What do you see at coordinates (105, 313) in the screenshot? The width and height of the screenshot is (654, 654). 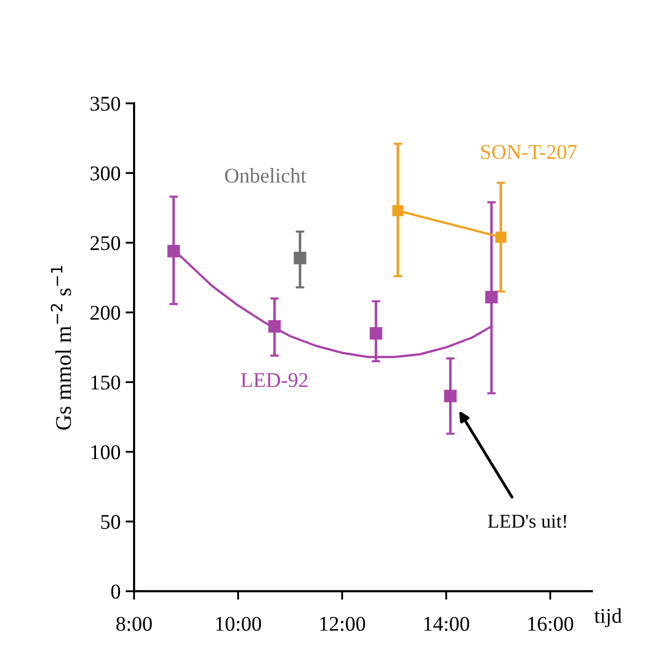 I see `y-tick-label: 200` at bounding box center [105, 313].